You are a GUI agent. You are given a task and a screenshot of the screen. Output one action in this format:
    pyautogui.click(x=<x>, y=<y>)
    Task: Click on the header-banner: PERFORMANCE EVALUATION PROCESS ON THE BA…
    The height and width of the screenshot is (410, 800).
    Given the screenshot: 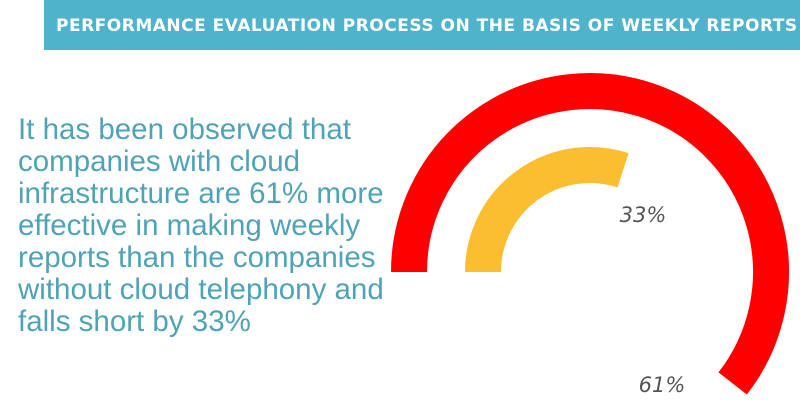 What is the action you would take?
    pyautogui.click(x=422, y=25)
    